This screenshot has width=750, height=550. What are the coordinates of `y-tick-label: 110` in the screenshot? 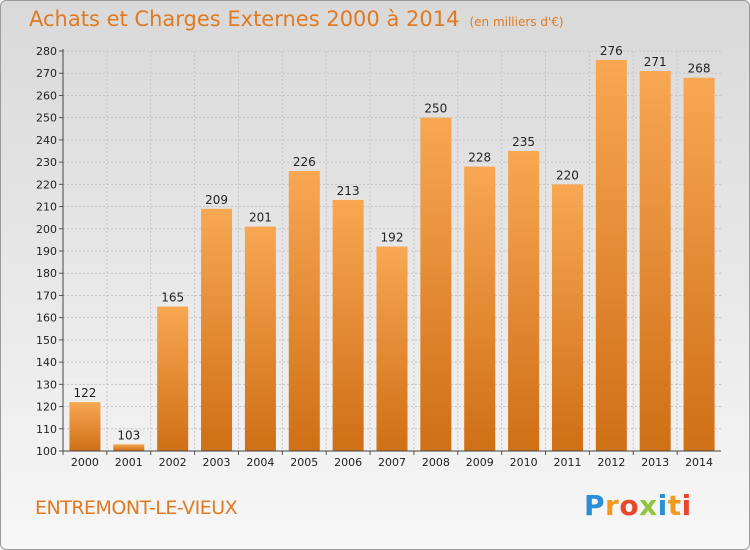 It's located at (46, 429).